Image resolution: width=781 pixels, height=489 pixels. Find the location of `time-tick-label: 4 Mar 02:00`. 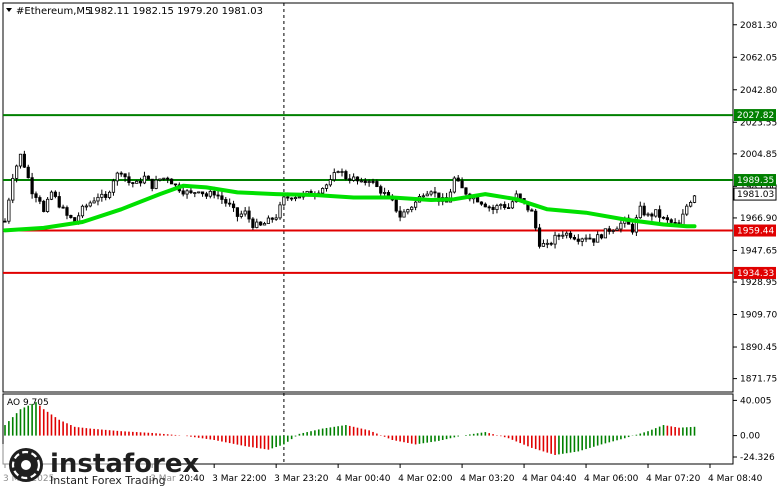

time-tick-label: 4 Mar 02:00 is located at coordinates (425, 479).